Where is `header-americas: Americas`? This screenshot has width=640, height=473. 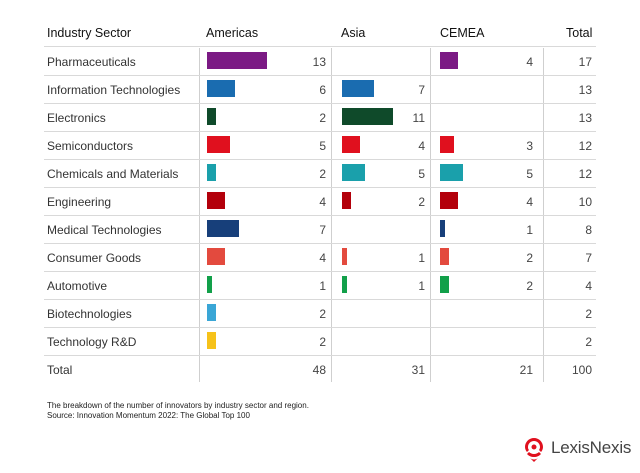 header-americas: Americas is located at coordinates (232, 33).